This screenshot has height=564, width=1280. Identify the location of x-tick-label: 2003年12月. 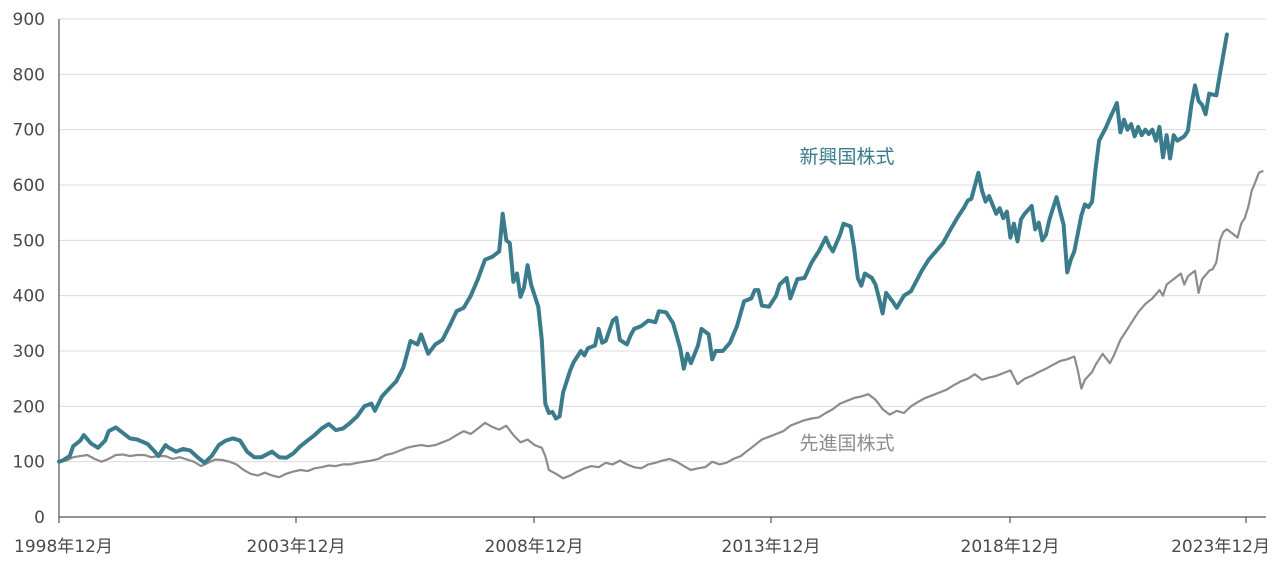
(296, 547).